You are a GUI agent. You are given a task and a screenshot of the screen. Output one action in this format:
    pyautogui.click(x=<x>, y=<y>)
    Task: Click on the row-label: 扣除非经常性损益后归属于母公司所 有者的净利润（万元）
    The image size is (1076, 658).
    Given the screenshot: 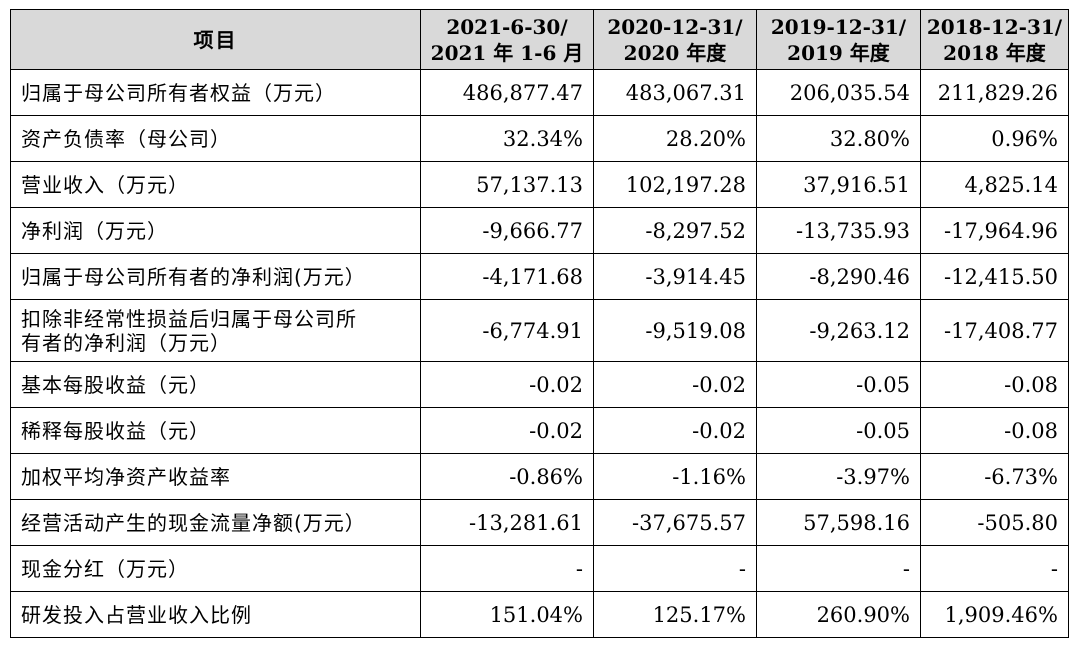 What is the action you would take?
    pyautogui.click(x=215, y=330)
    